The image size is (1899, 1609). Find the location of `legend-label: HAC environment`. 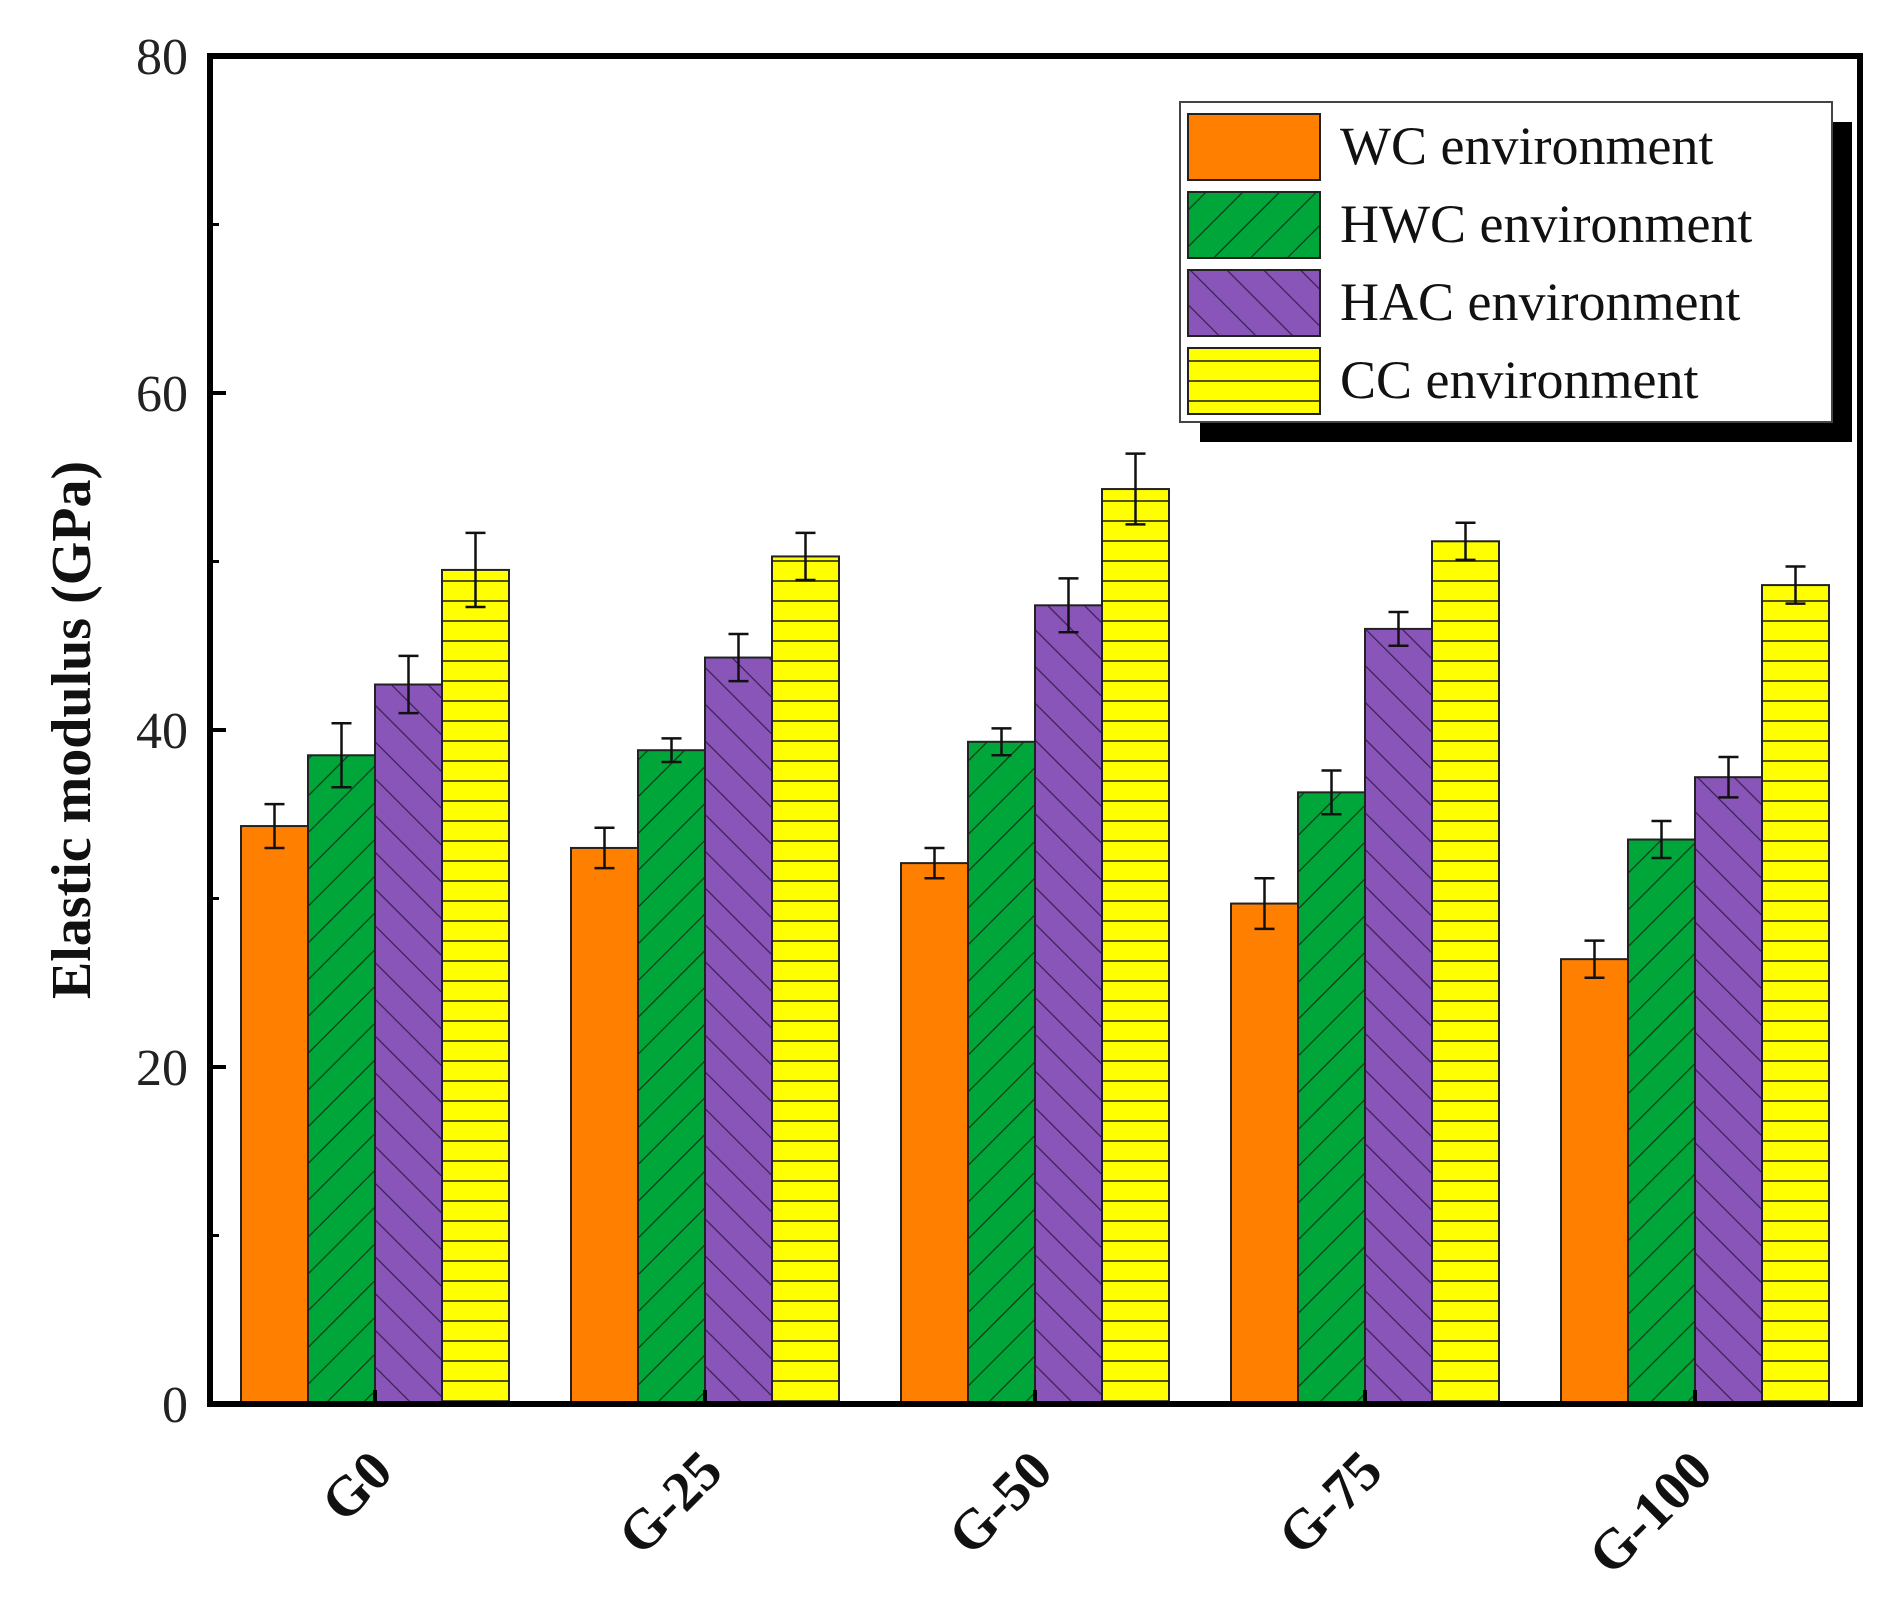

legend-label: HAC environment is located at coordinates (1540, 302).